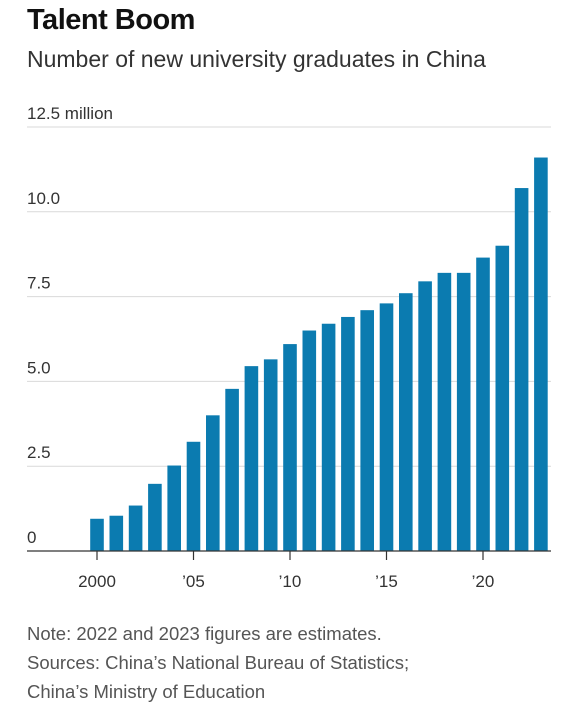 The image size is (563, 719). Describe the element at coordinates (290, 581) in the screenshot. I see `x-tick-label: ’10` at that location.